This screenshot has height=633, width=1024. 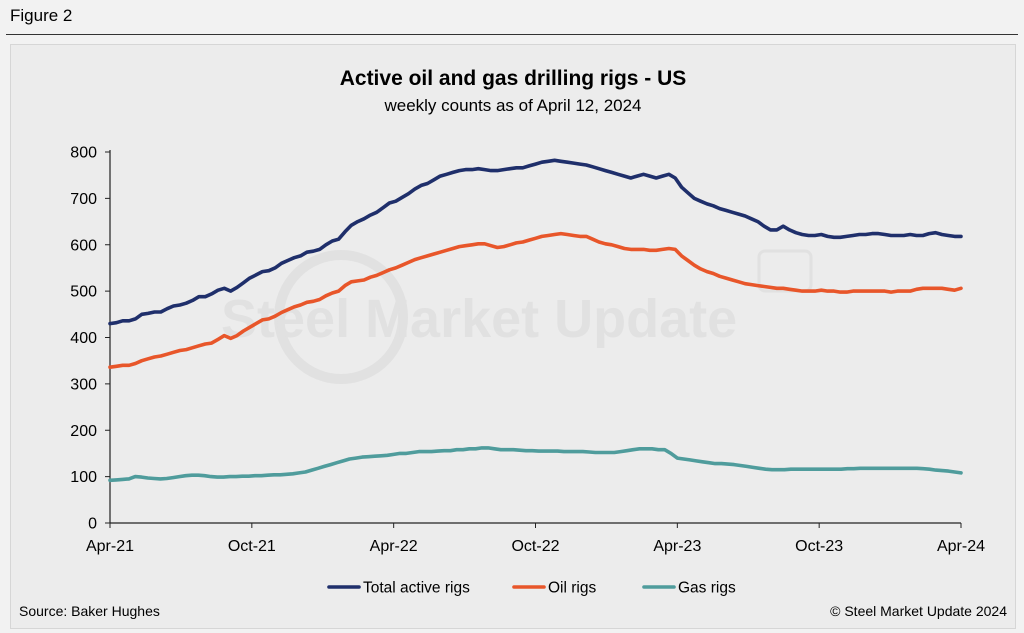 I want to click on figure-divider, so click(x=512, y=34).